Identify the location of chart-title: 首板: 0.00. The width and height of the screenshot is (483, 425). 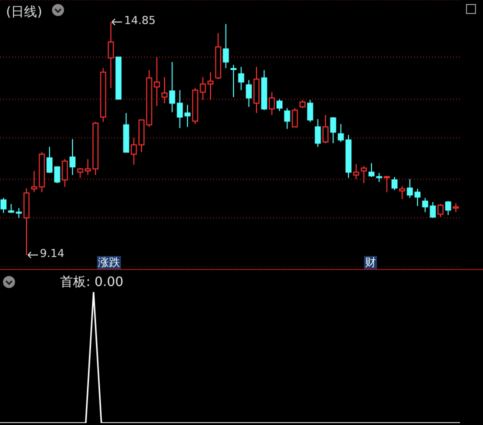
(92, 282).